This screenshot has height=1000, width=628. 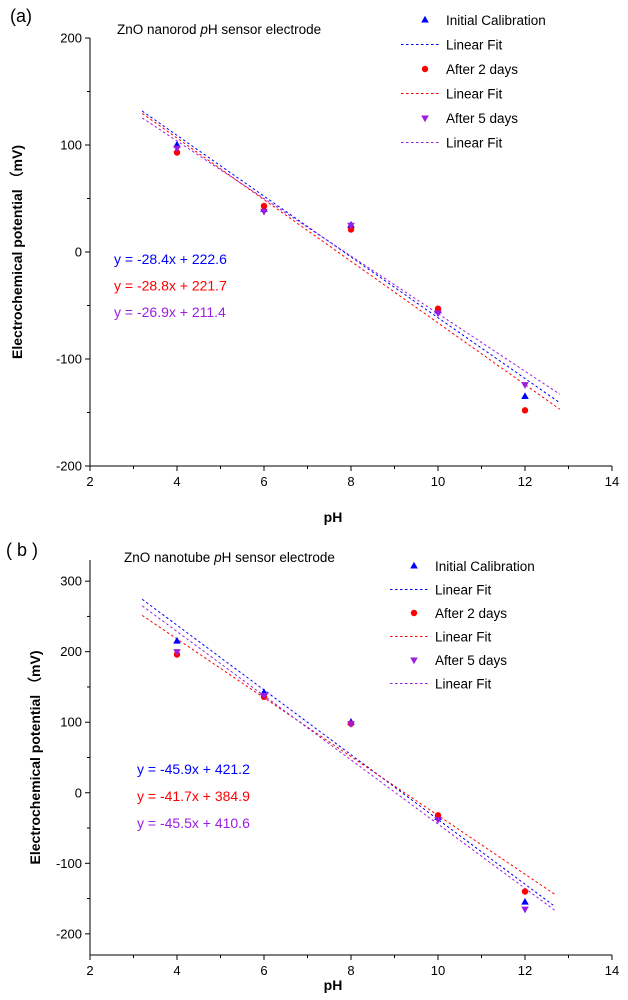 I want to click on y-tick-label: 300, so click(x=71, y=581).